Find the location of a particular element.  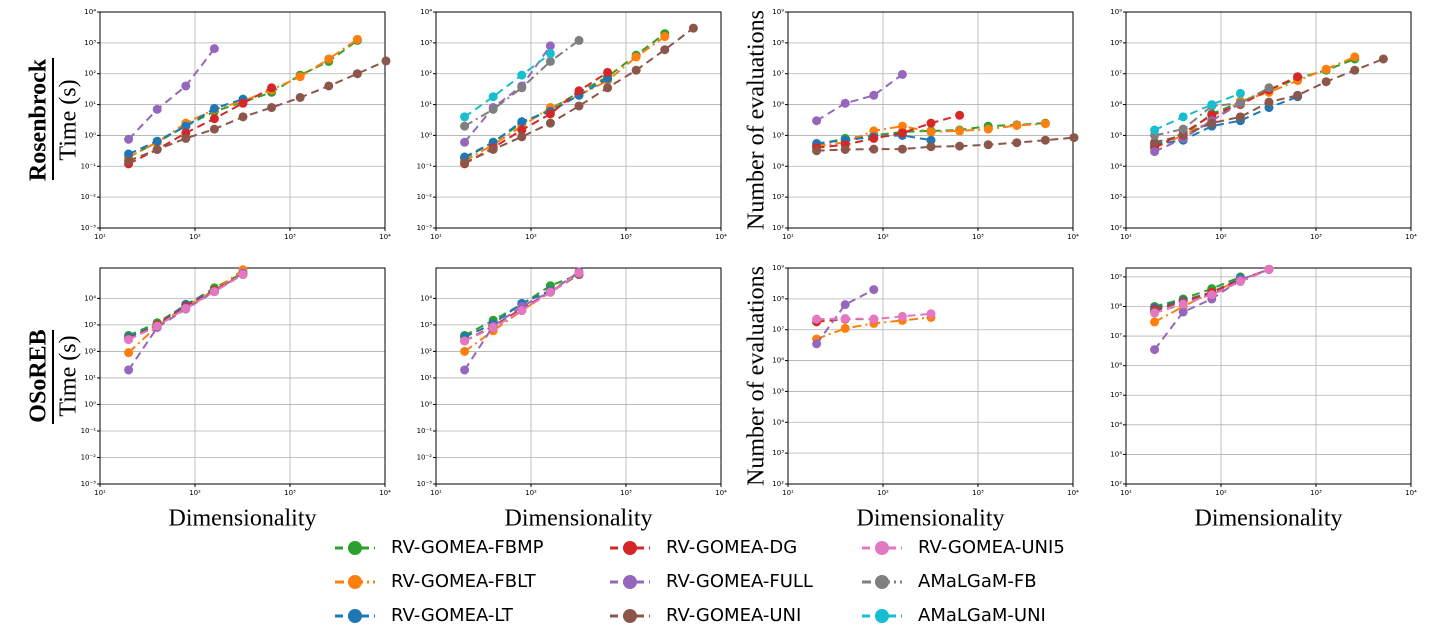

y-tick-label: 10¹ is located at coordinates (426, 378).